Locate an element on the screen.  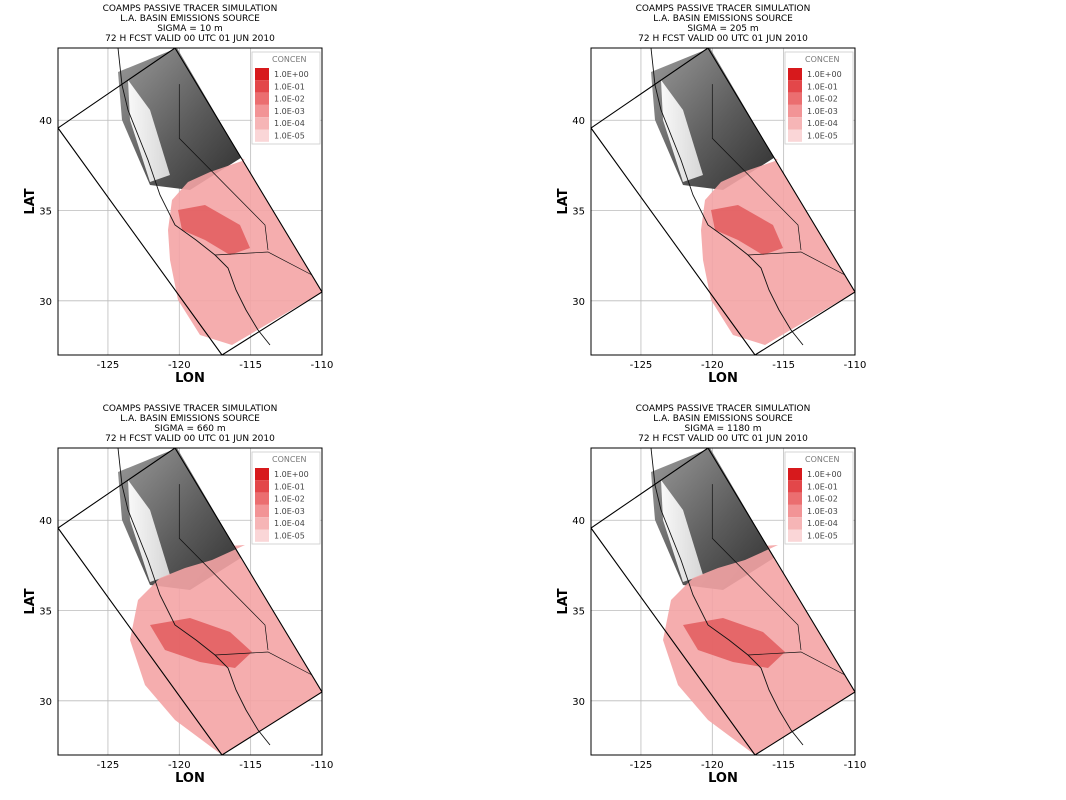
panel-title-line: SIGMA = 10 m is located at coordinates (190, 29).